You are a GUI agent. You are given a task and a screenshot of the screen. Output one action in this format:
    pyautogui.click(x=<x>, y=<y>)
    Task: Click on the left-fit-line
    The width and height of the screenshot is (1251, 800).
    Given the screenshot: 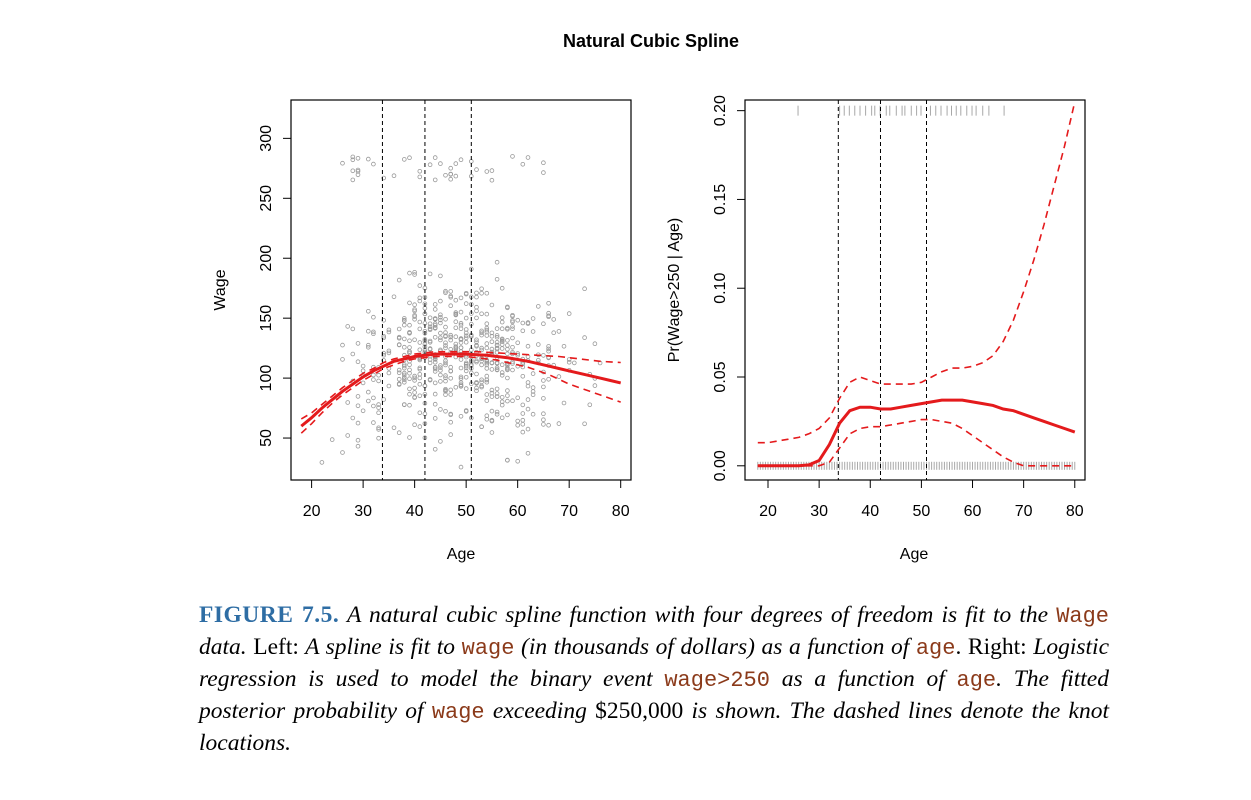 What is the action you would take?
    pyautogui.click(x=461, y=390)
    